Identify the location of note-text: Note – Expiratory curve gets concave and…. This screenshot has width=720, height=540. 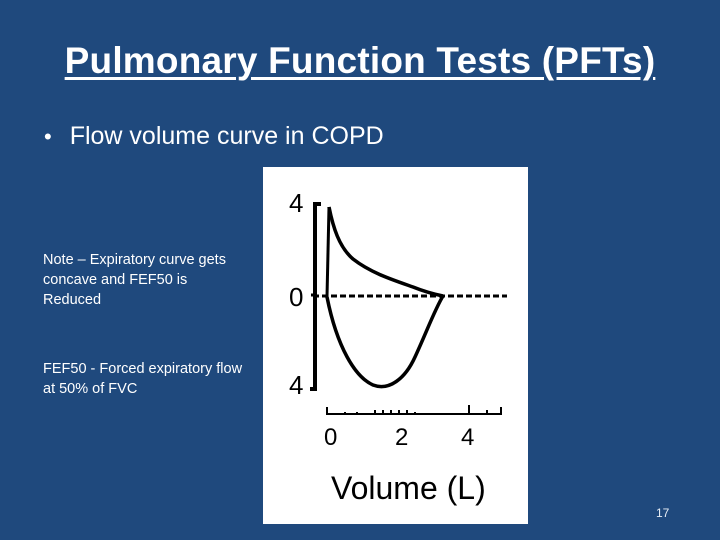
(134, 280).